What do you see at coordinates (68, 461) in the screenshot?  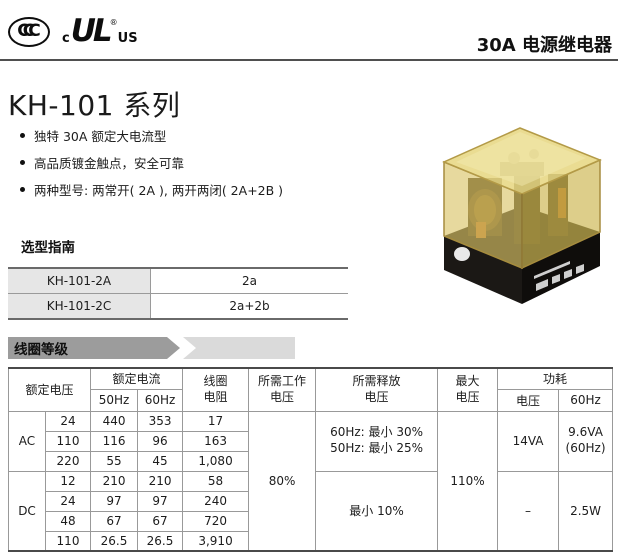 I see `value-cell: 220` at bounding box center [68, 461].